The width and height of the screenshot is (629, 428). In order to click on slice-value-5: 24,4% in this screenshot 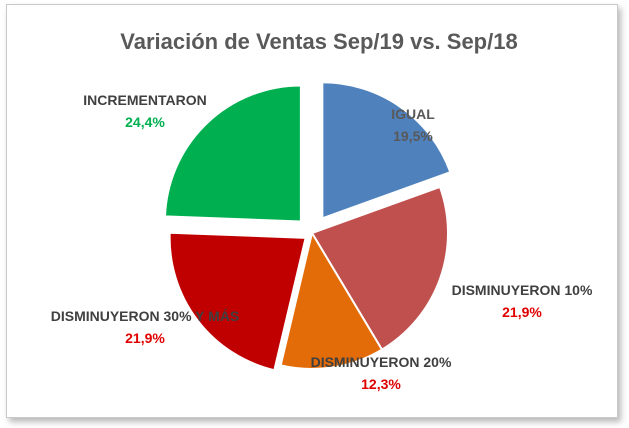, I will do `click(145, 122)`.